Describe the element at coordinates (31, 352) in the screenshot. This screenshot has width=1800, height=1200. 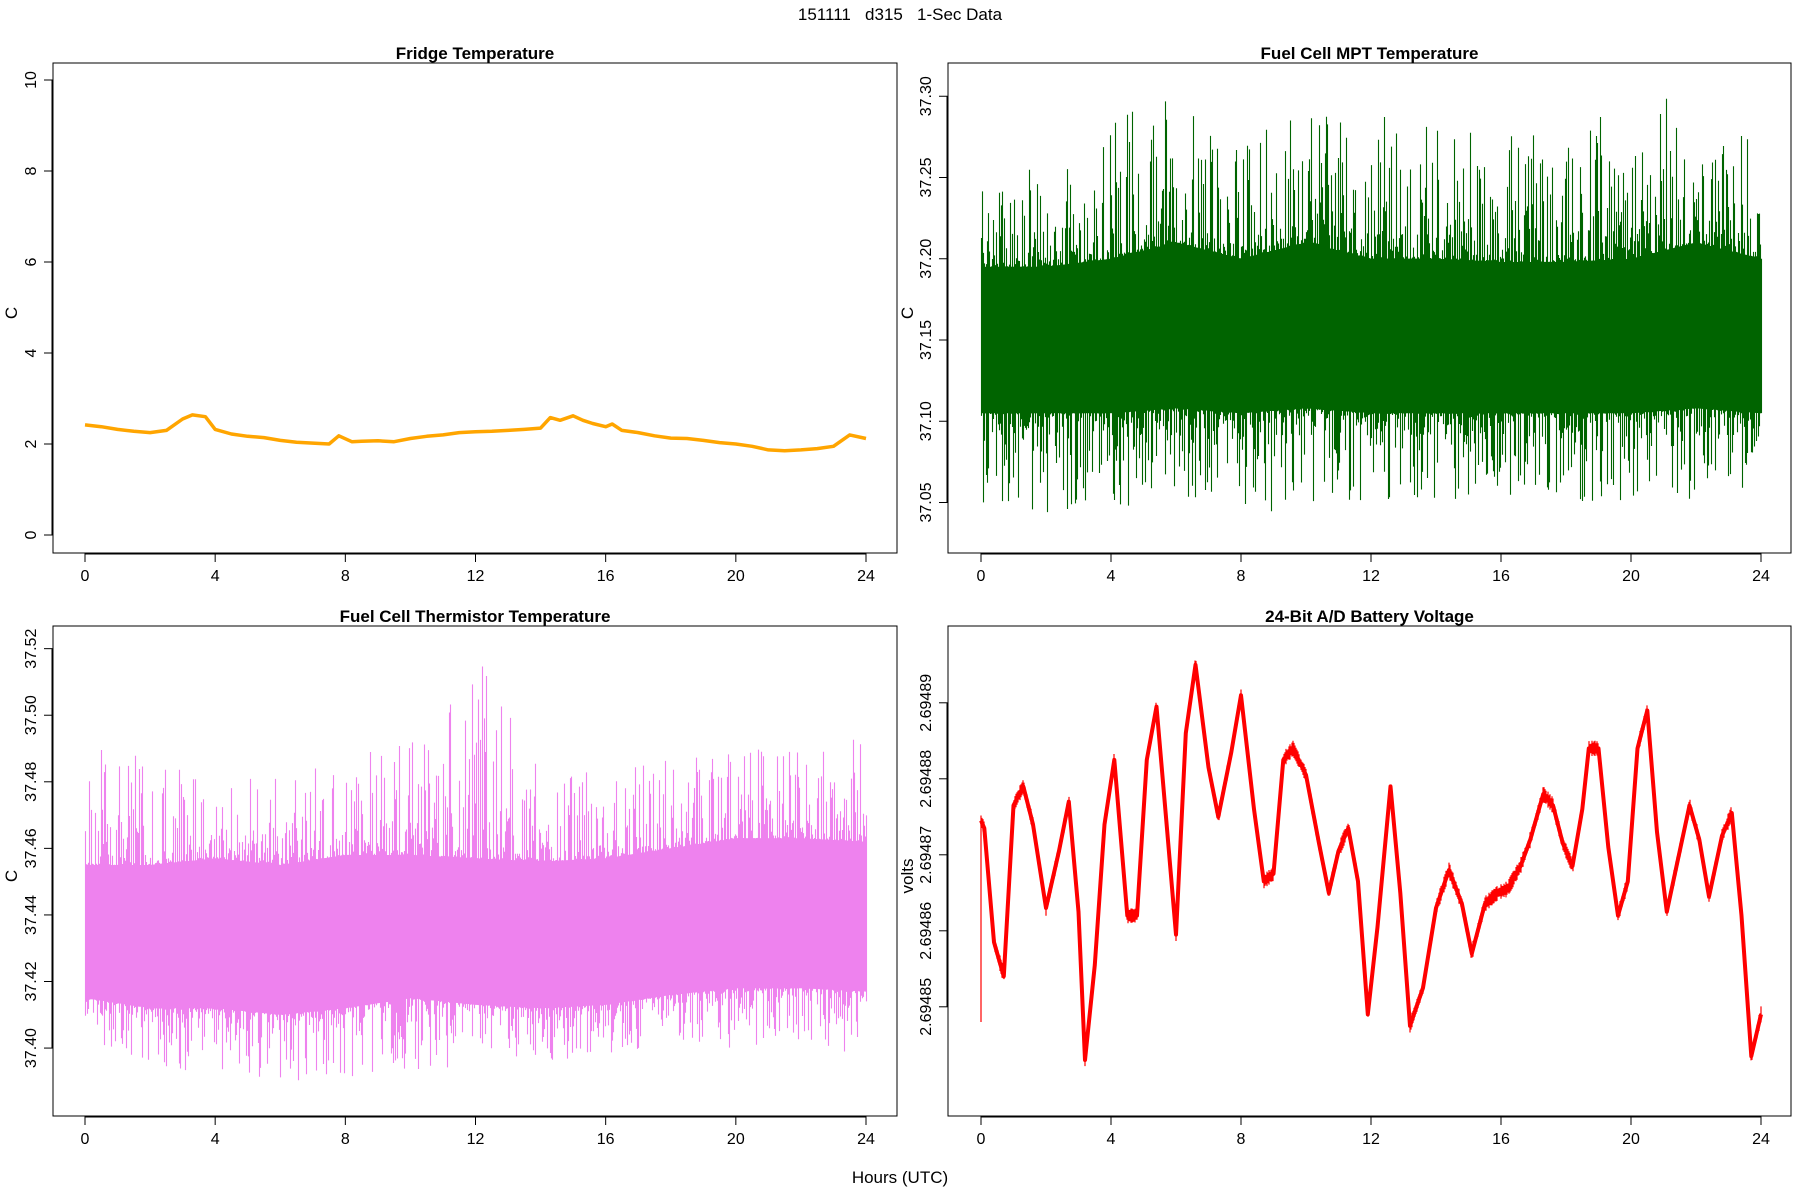
I see `y-tick-label: 4` at that location.